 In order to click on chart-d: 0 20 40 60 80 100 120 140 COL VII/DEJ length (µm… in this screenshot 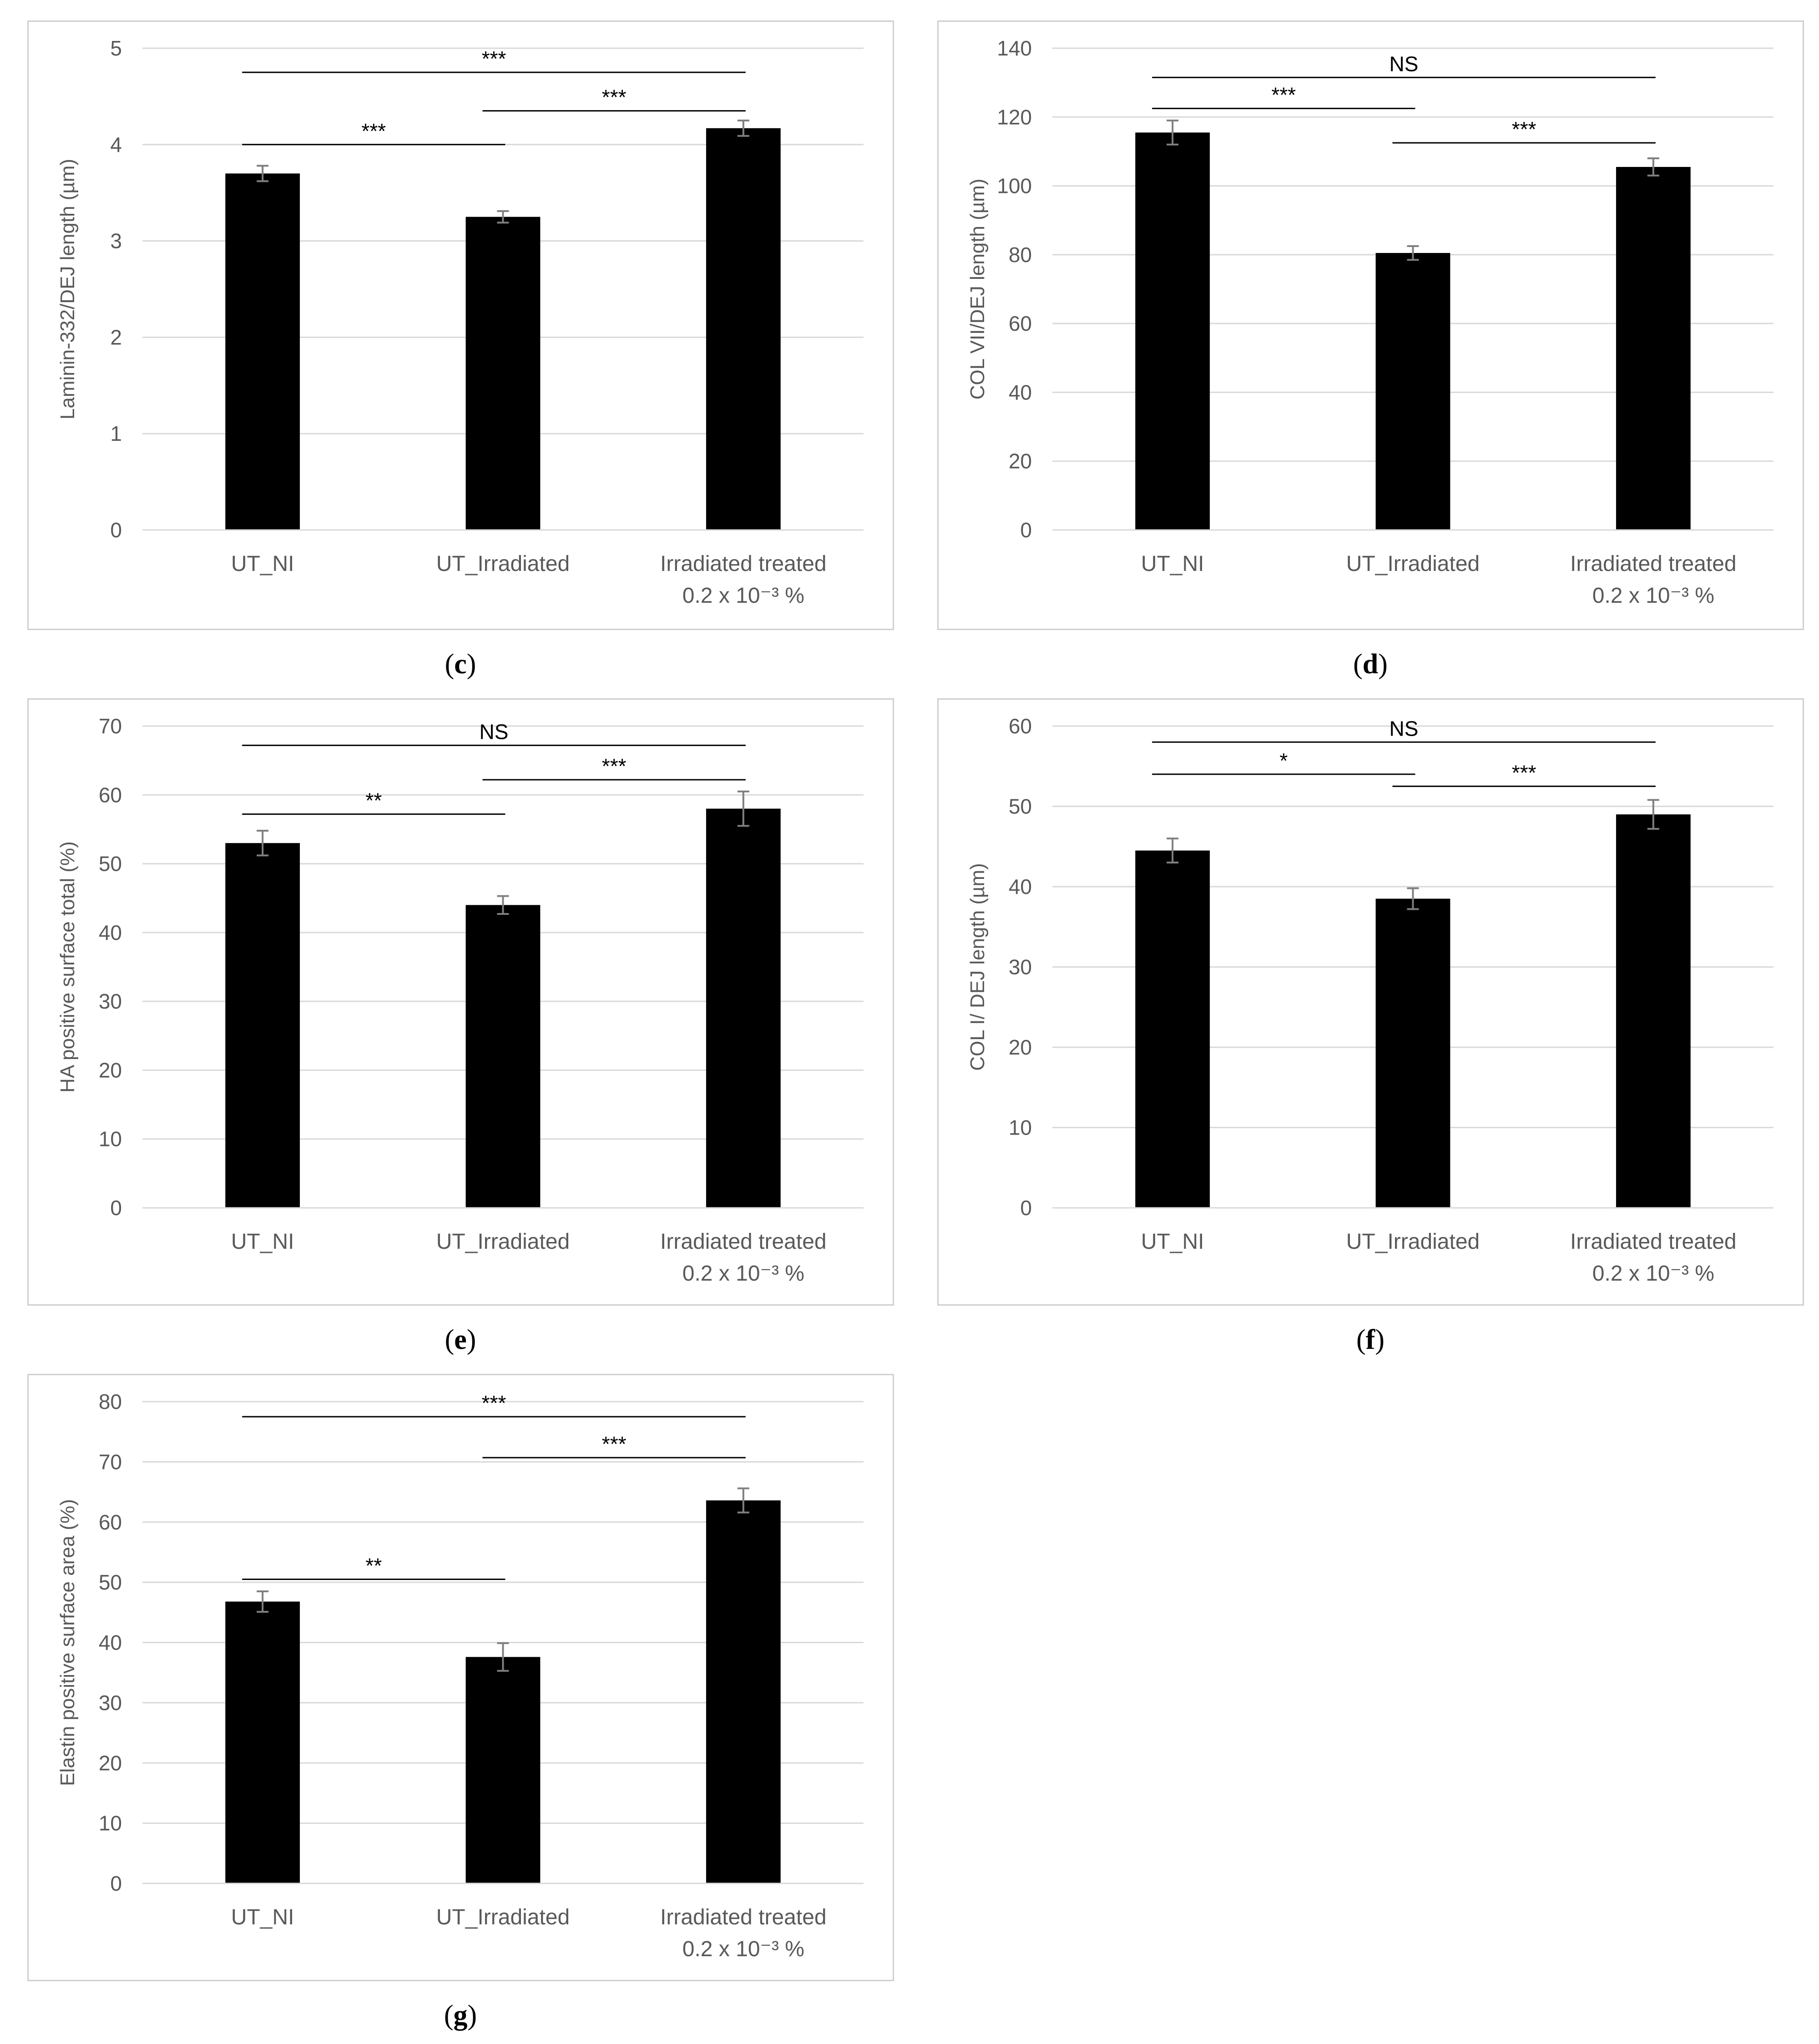, I will do `click(1370, 322)`.